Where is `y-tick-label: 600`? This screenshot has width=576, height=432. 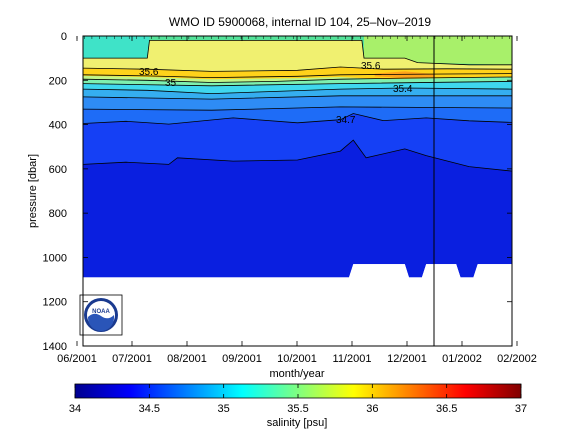 y-tick-label: 600 is located at coordinates (58, 170).